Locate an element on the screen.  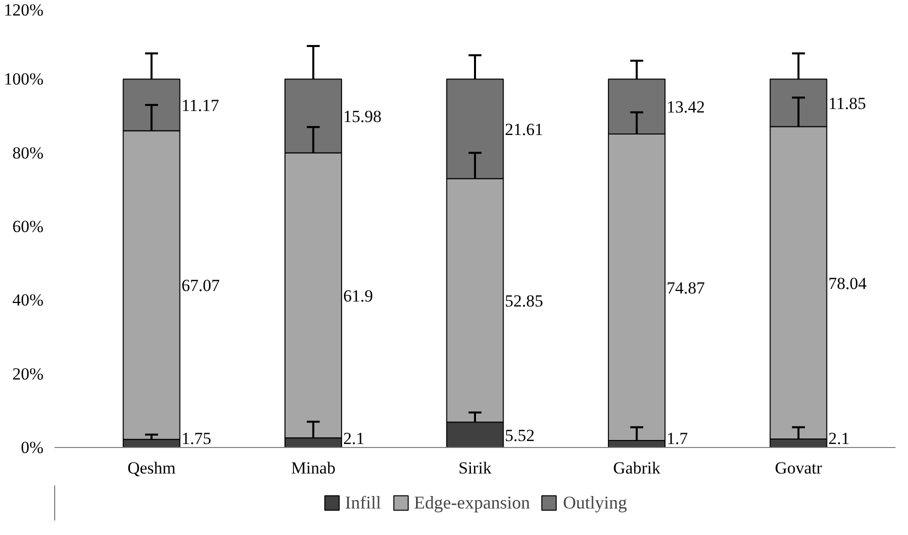
y-tick-label: 80% is located at coordinates (28, 152).